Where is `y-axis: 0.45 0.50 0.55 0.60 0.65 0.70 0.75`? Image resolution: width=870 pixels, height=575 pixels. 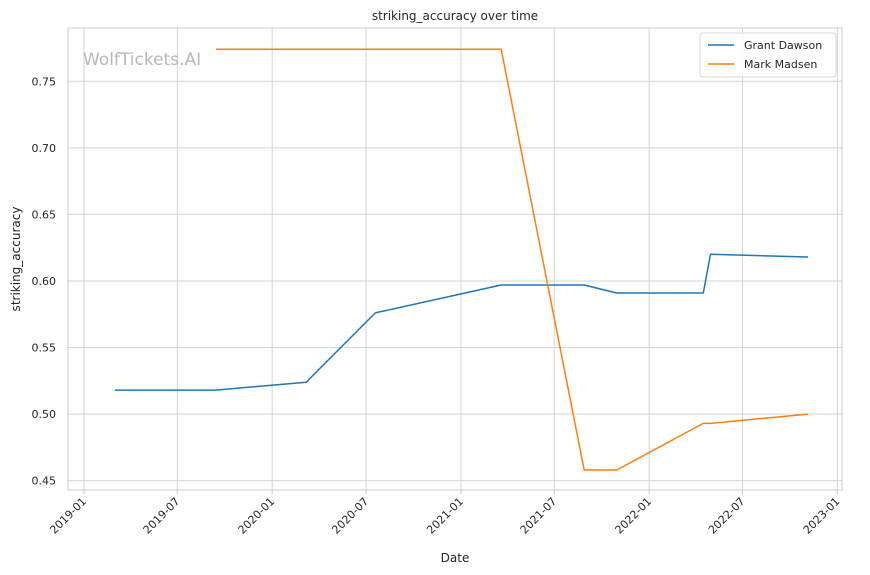 y-axis: 0.45 0.50 0.55 0.60 0.65 0.70 0.75 is located at coordinates (44, 281).